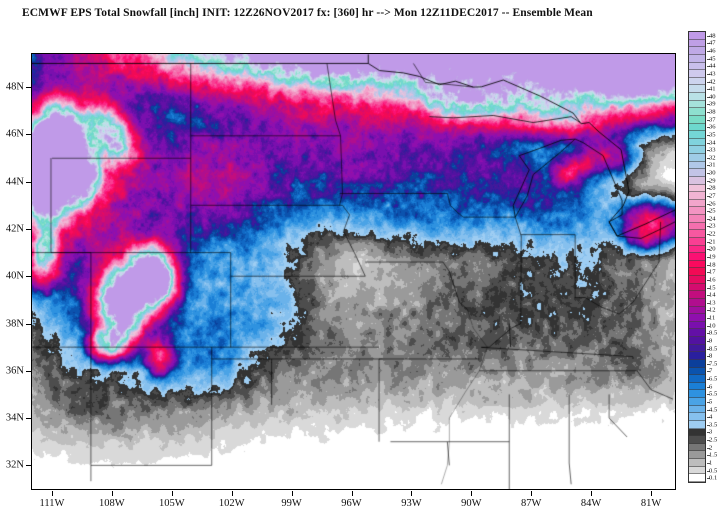  Describe the element at coordinates (713, 440) in the screenshot. I see `colorbar-label: 2.5` at that location.